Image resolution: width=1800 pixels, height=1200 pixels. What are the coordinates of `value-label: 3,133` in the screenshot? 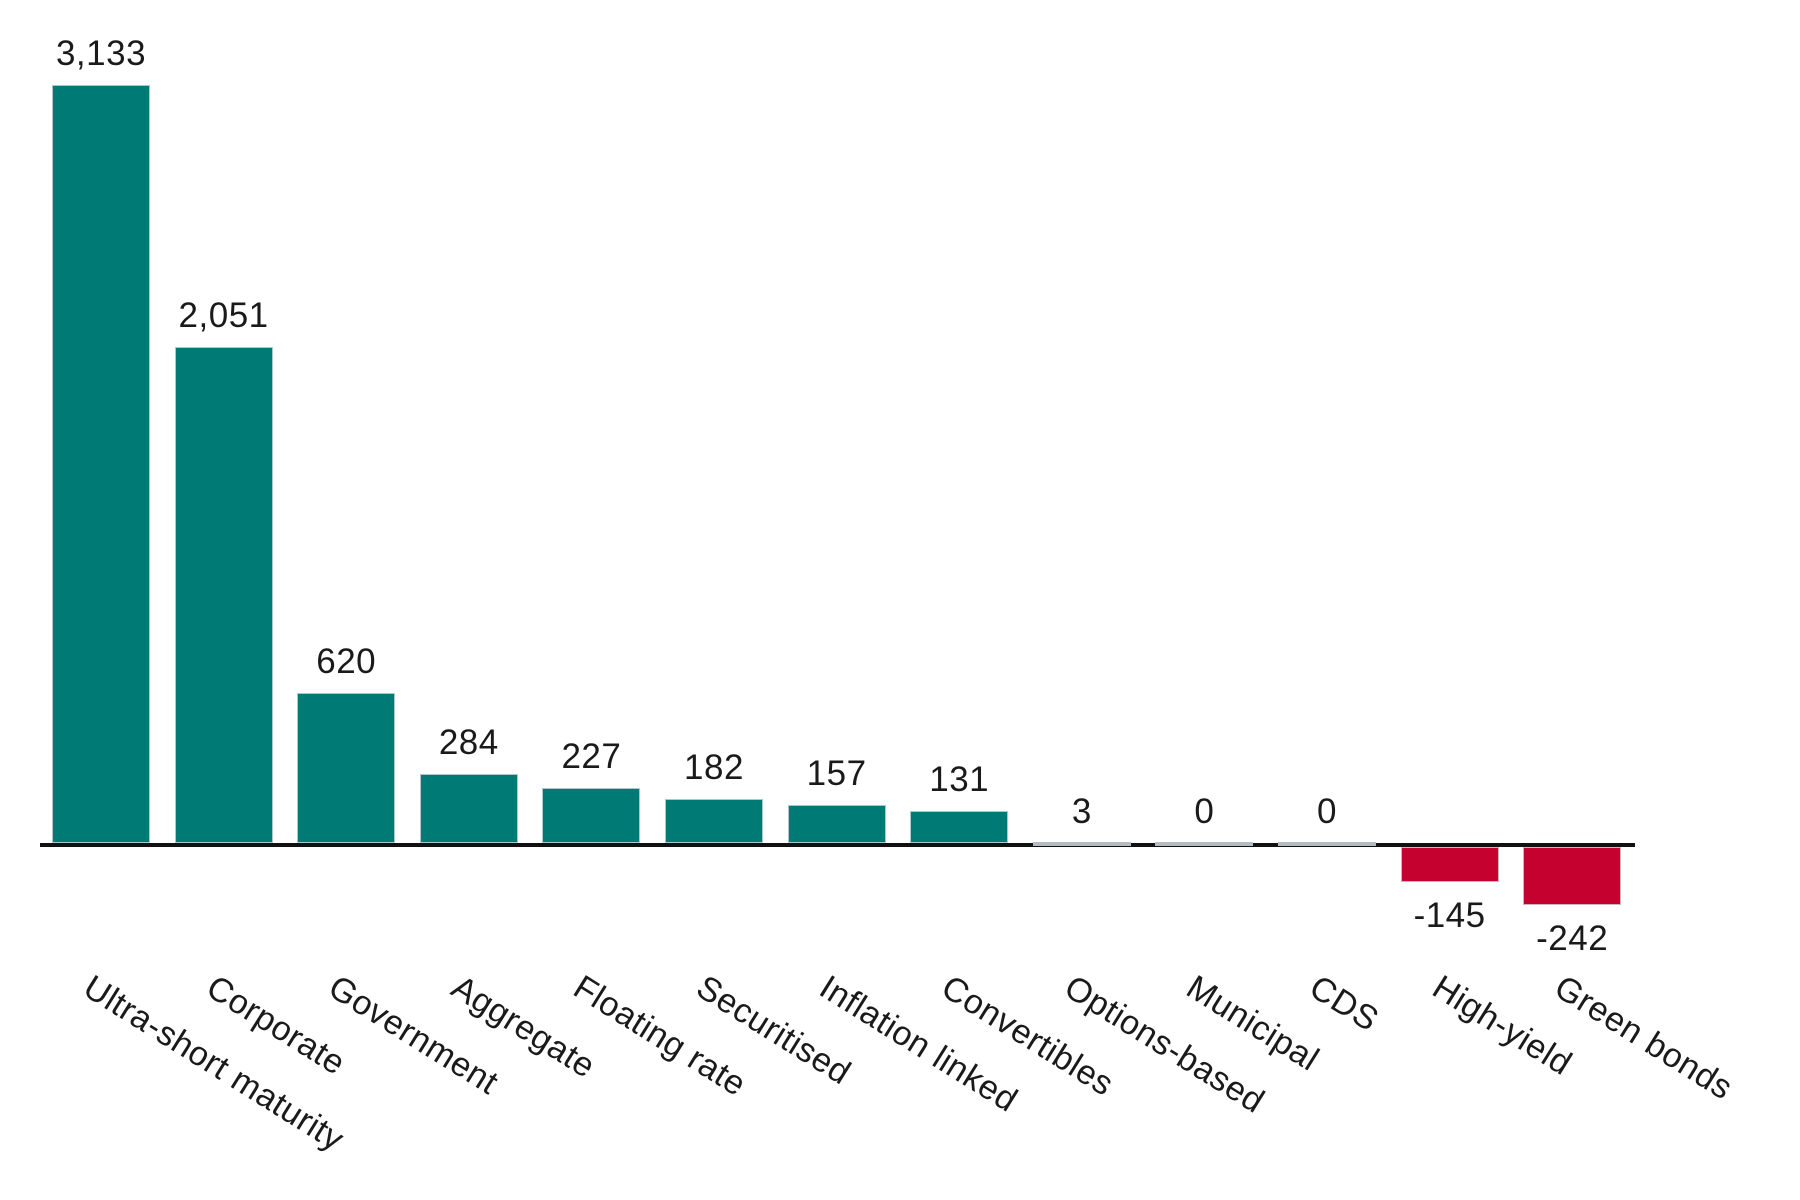 It's located at (101, 53).